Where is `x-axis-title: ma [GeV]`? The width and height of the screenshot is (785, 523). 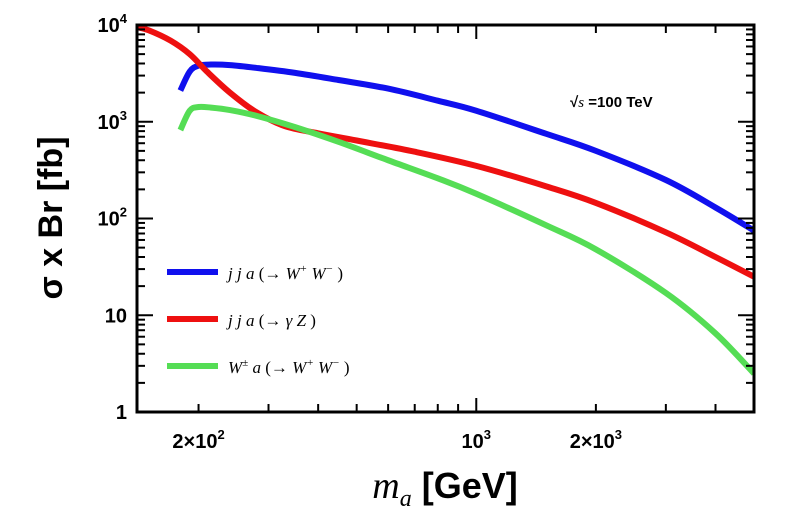 x-axis-title: ma [GeV] is located at coordinates (444, 488).